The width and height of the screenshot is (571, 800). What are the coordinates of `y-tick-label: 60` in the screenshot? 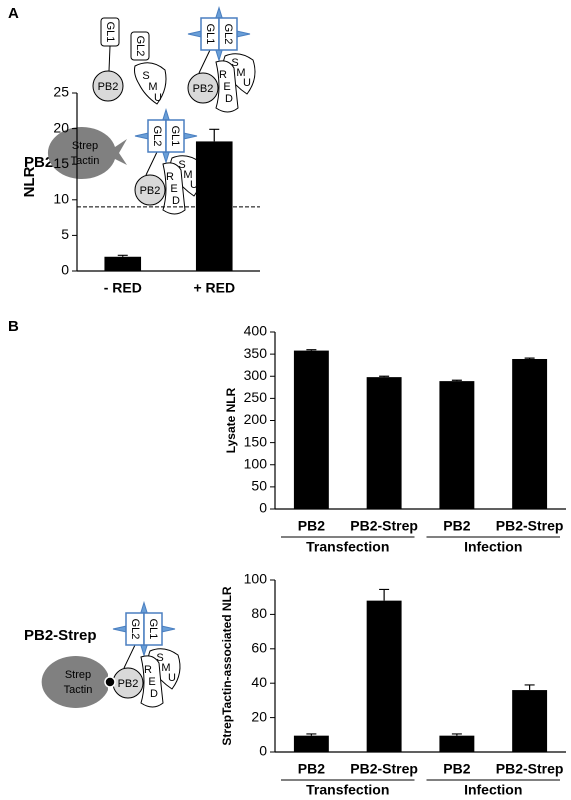 It's located at (259, 648).